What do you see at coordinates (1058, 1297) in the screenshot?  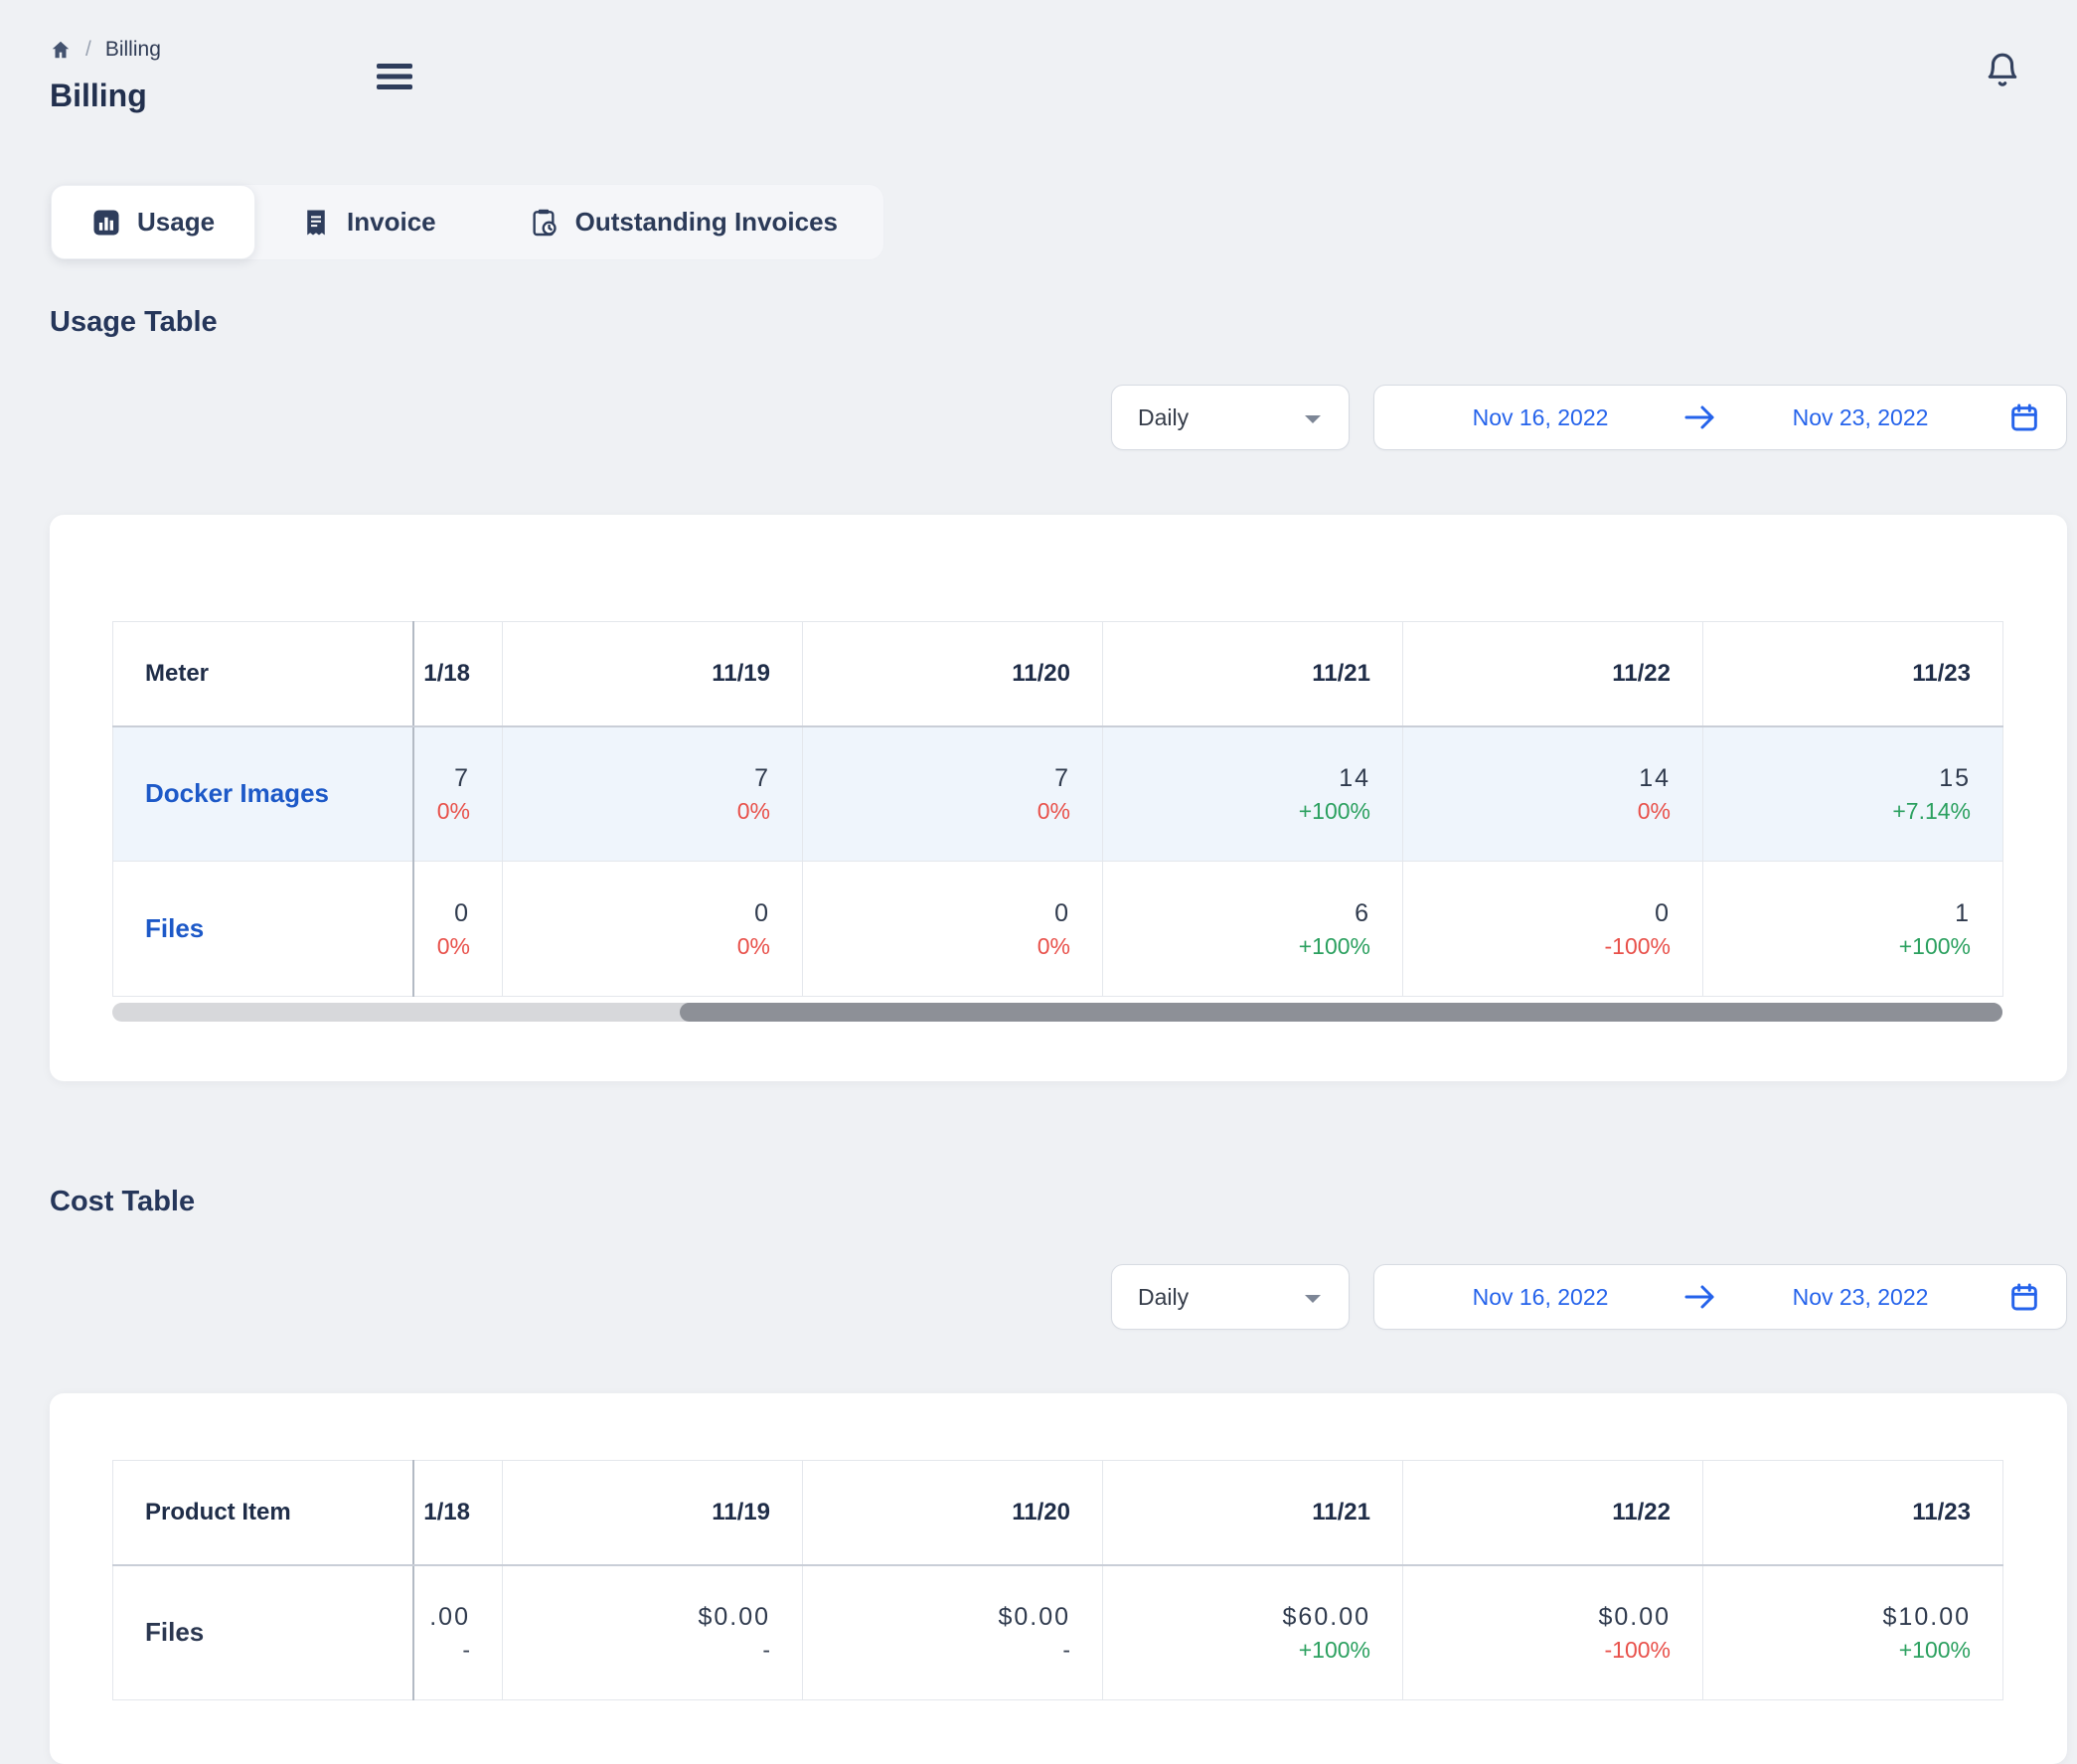 I see `cost-filters: Daily Nov 16, 2022 Nov 23, 2022` at bounding box center [1058, 1297].